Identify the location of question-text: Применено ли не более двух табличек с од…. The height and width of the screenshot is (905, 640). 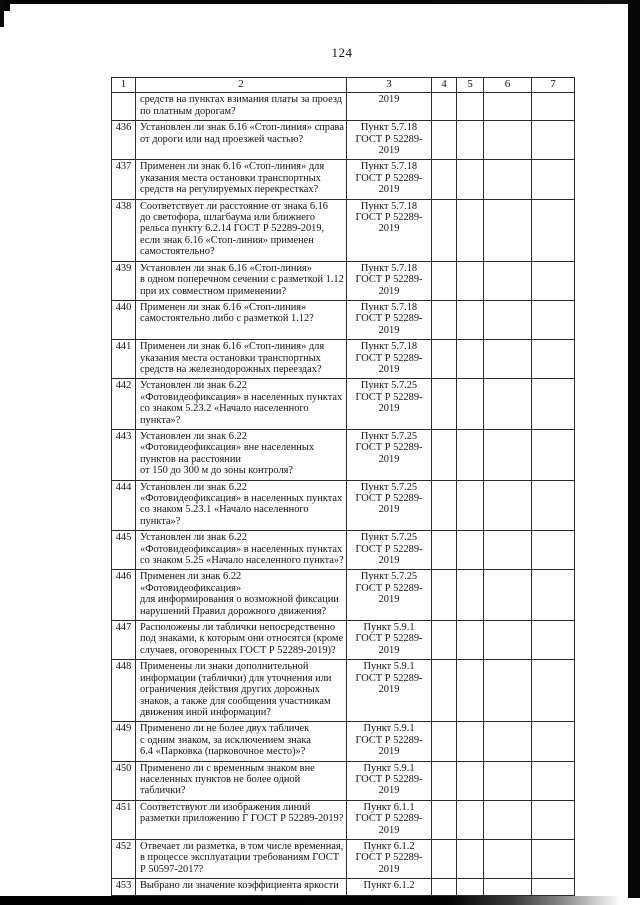
(241, 741).